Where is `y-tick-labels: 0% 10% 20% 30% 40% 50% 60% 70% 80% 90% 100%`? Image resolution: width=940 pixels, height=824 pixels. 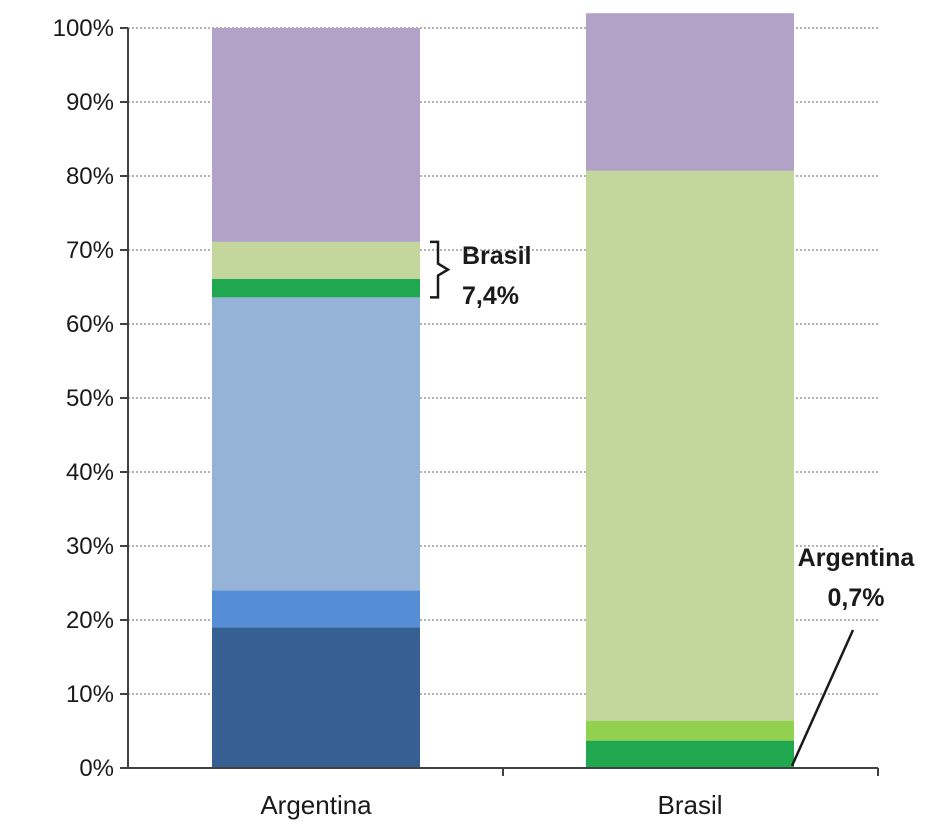 y-tick-labels: 0% 10% 20% 30% 40% 50% 60% 70% 80% 90% 100% is located at coordinates (90, 398).